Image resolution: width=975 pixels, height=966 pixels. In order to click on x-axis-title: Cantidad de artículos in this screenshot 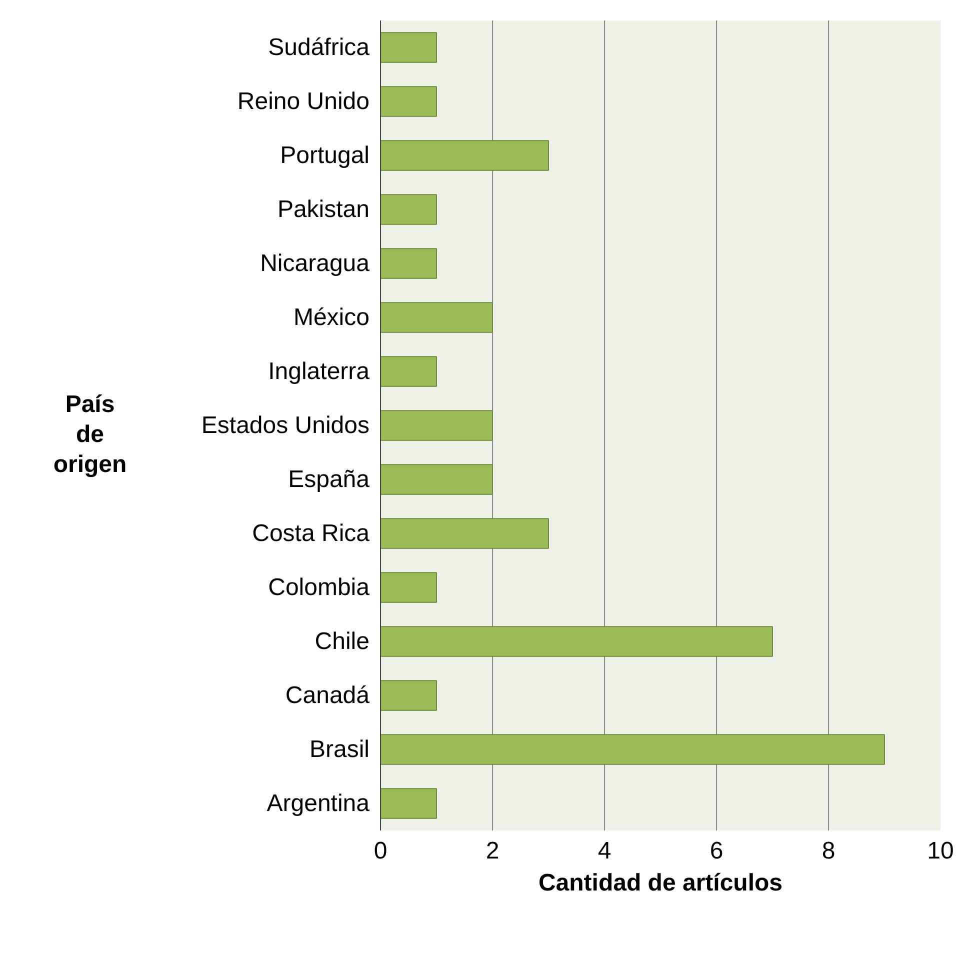, I will do `click(660, 883)`.